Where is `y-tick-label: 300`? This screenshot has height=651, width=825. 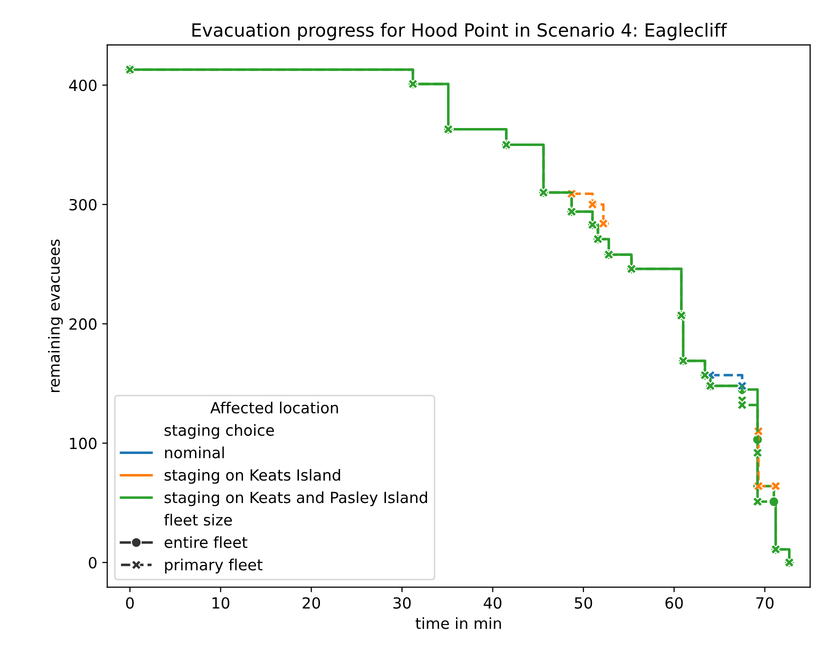
y-tick-label: 300 is located at coordinates (83, 204).